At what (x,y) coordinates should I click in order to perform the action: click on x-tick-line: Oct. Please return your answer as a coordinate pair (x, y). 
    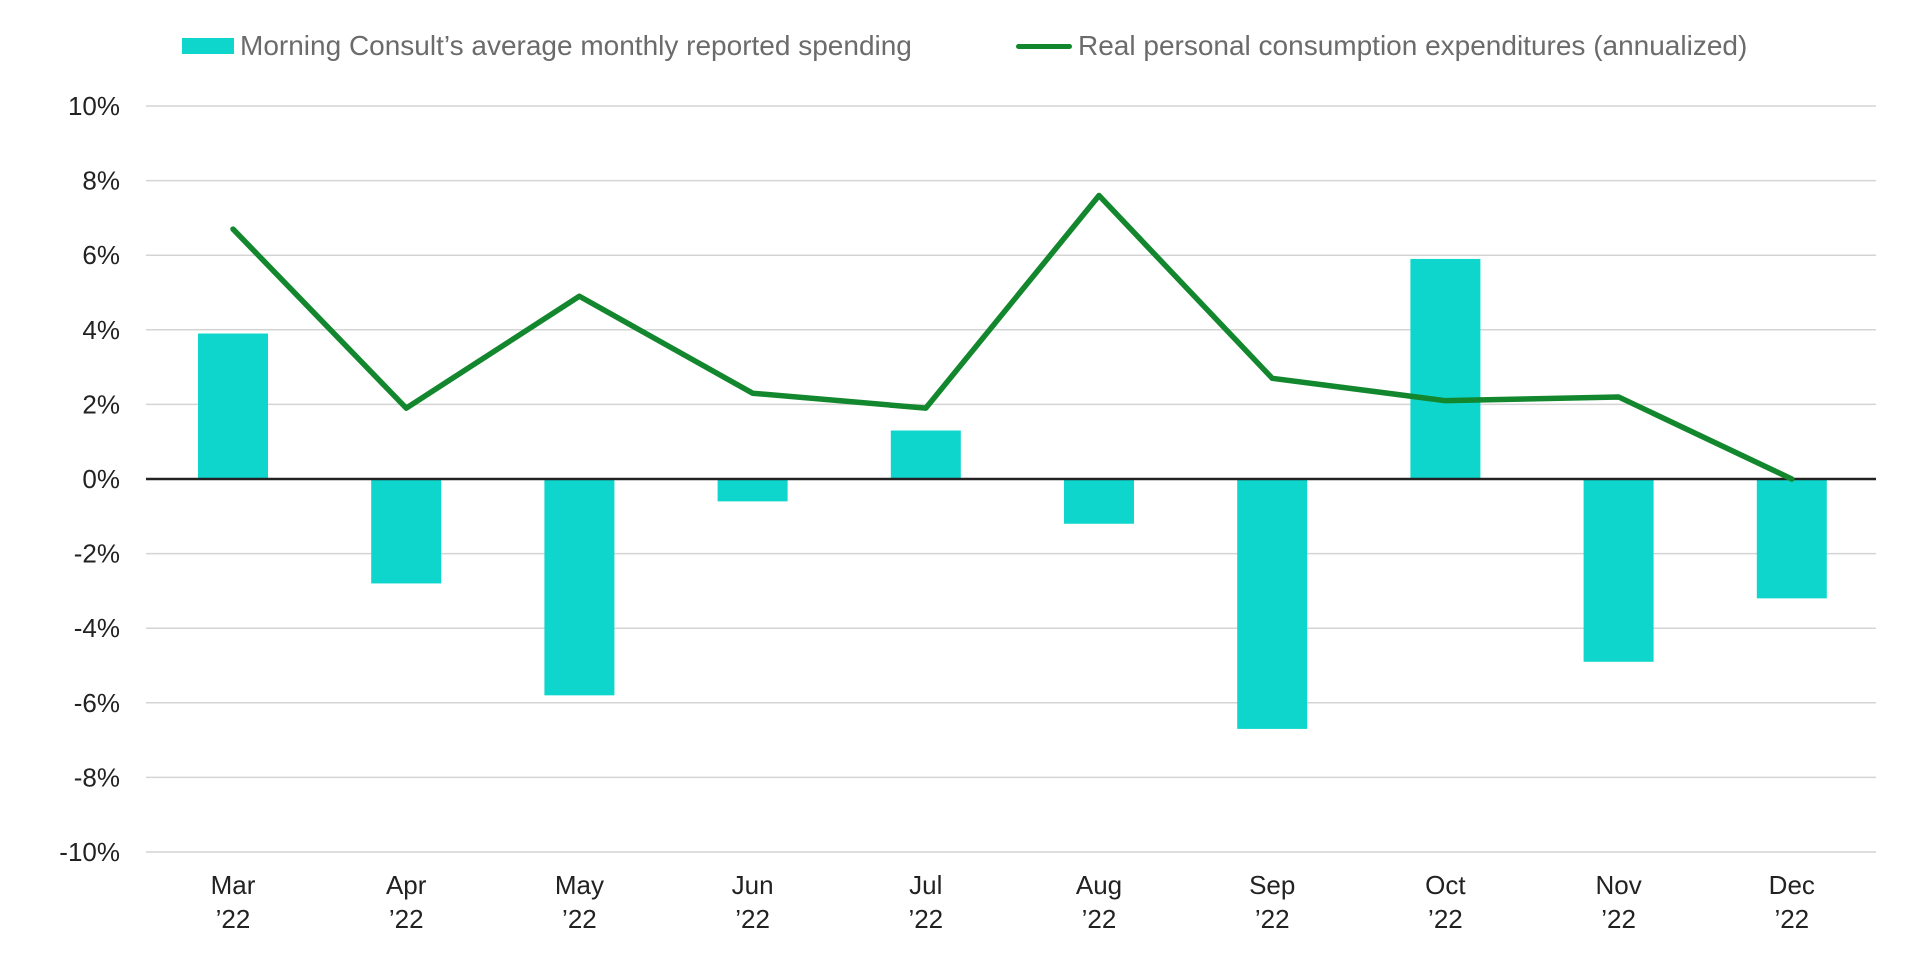
    Looking at the image, I should click on (1445, 885).